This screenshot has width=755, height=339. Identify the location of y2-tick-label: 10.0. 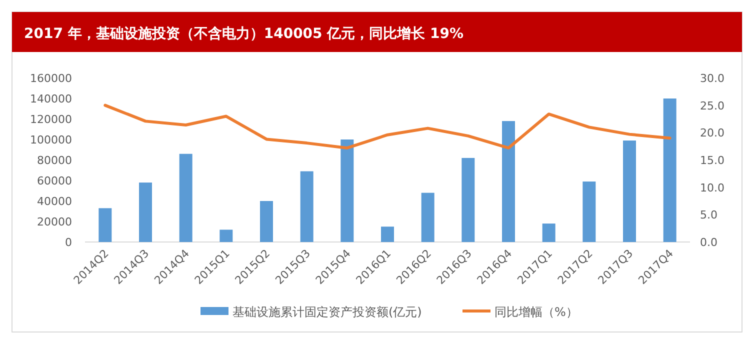
(712, 187).